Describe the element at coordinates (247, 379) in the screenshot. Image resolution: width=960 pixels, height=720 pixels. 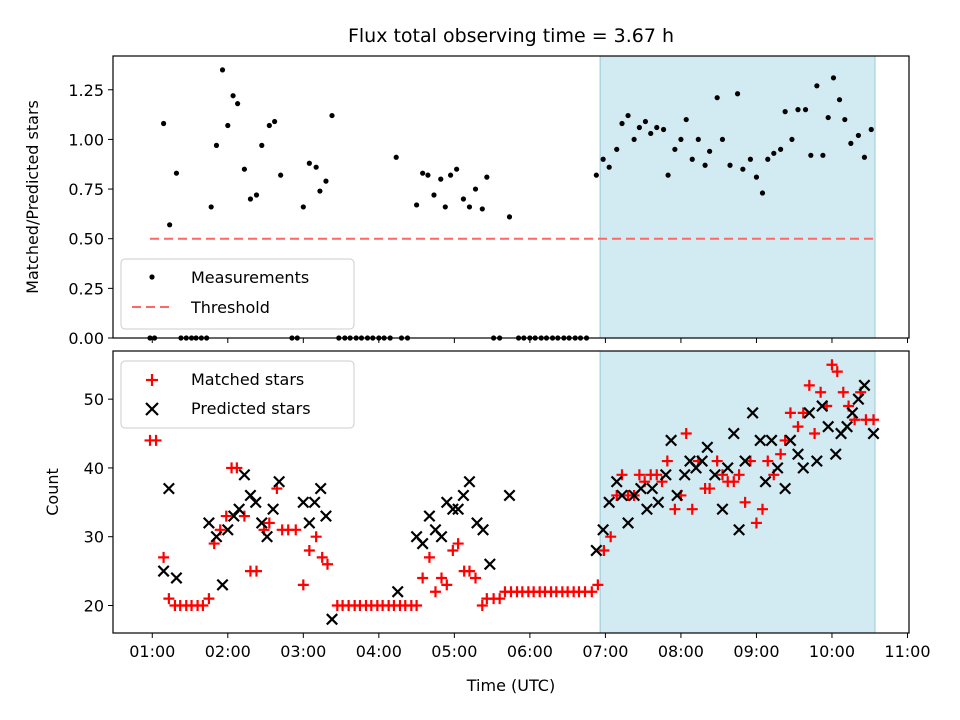
I see `legend-matched-label: Matched stars` at that location.